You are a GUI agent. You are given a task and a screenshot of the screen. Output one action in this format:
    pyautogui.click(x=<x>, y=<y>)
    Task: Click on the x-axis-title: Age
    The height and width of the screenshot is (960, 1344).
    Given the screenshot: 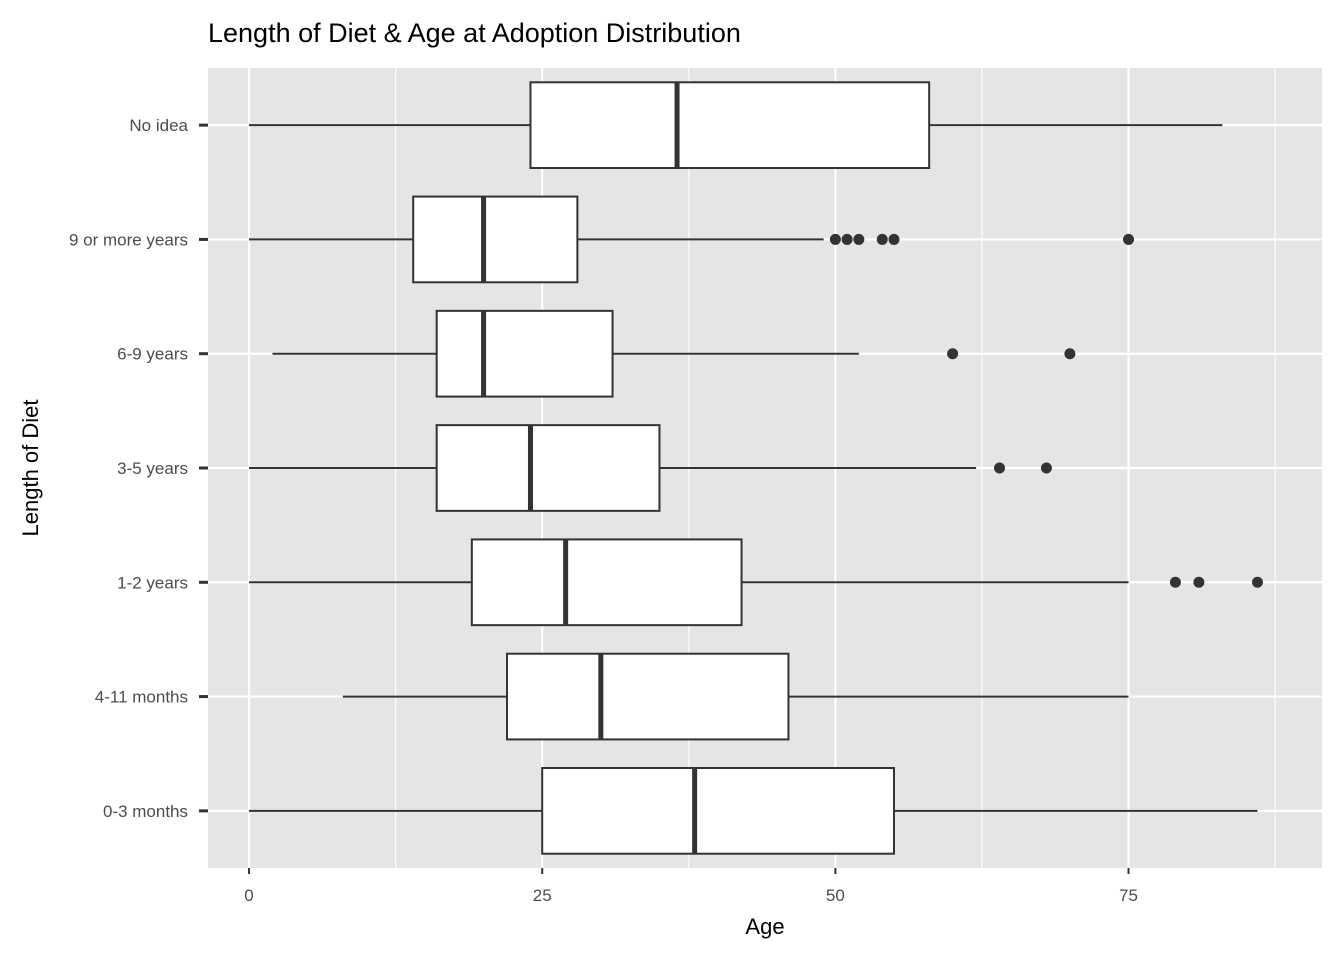 What is the action you would take?
    pyautogui.click(x=764, y=926)
    